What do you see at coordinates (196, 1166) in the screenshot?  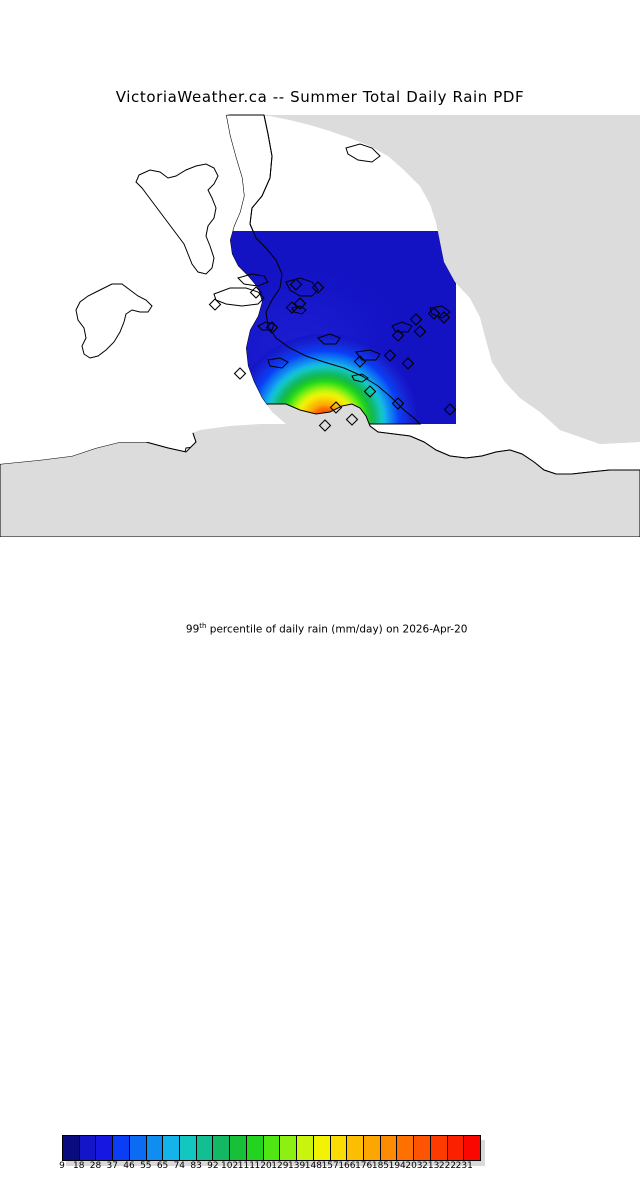 I see `colorbar-tick-83: 83` at bounding box center [196, 1166].